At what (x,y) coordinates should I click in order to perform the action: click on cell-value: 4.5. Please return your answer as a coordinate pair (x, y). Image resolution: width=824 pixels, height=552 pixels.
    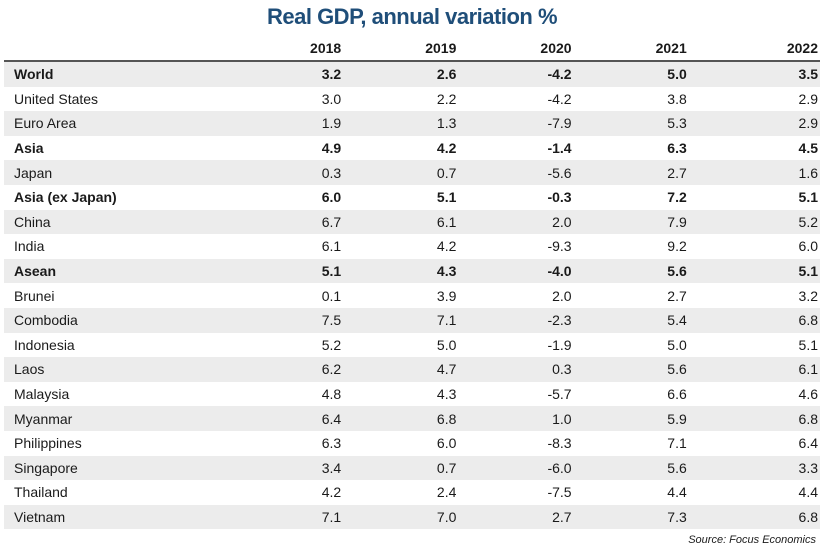
    Looking at the image, I should click on (808, 148).